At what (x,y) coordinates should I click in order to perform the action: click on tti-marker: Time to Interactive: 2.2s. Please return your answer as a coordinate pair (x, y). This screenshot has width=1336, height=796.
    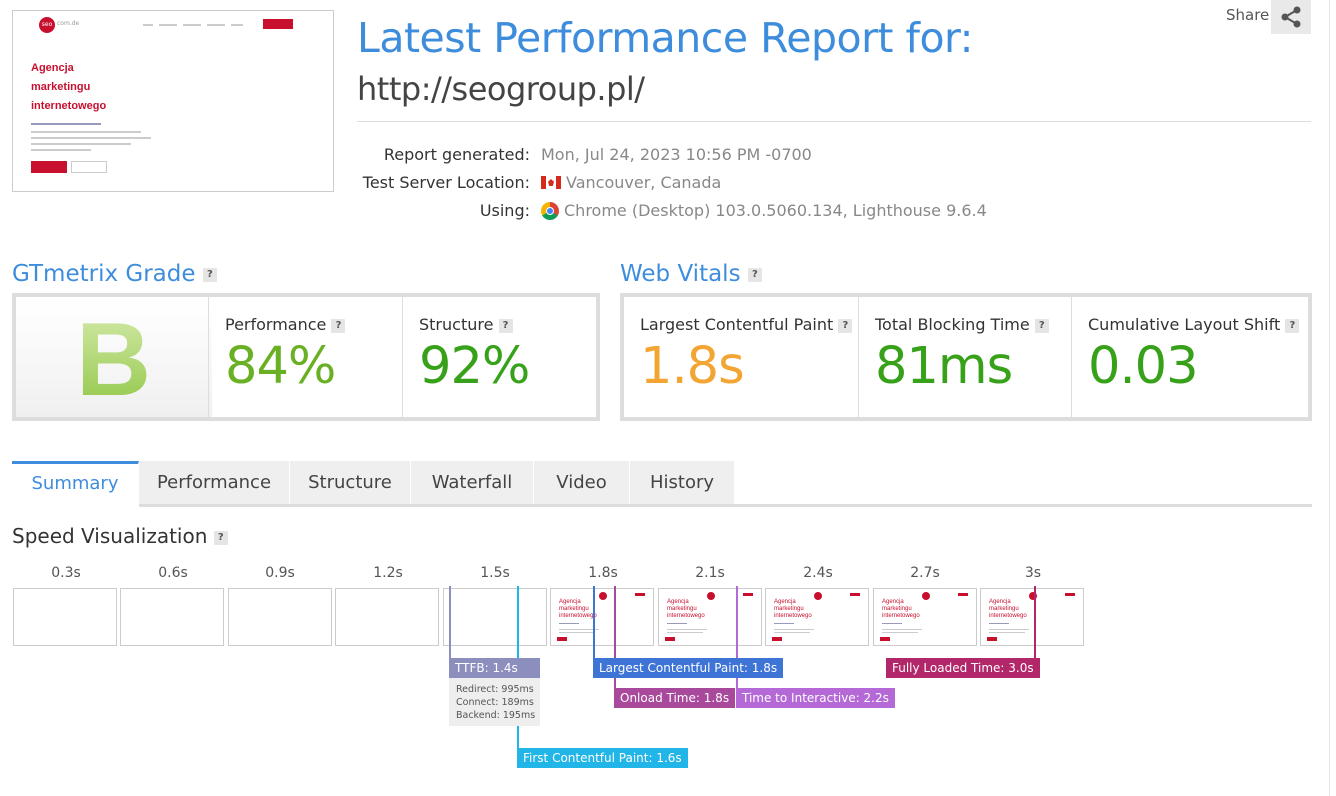
    Looking at the image, I should click on (815, 698).